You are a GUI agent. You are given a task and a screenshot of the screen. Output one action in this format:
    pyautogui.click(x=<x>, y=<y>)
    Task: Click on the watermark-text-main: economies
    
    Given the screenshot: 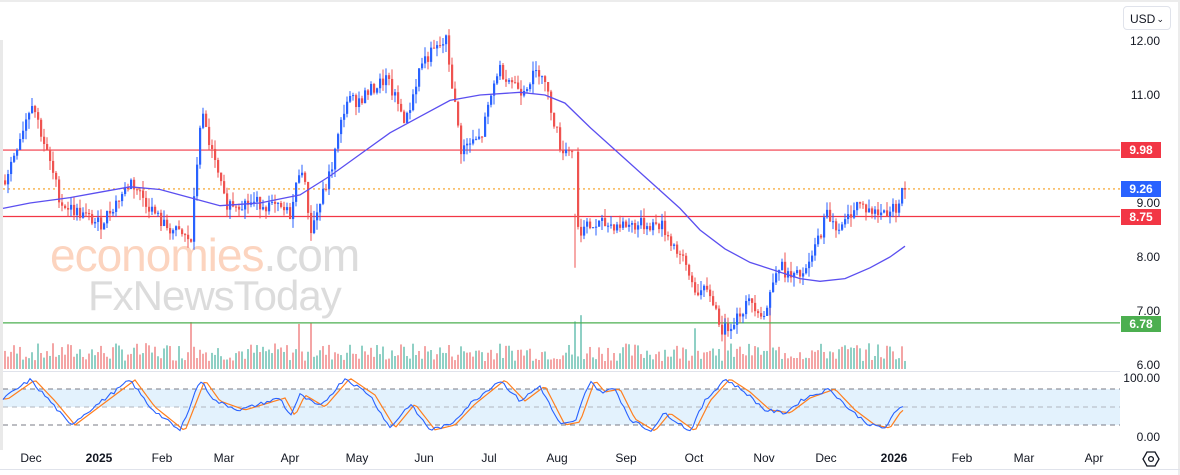 What is the action you would take?
    pyautogui.click(x=157, y=255)
    